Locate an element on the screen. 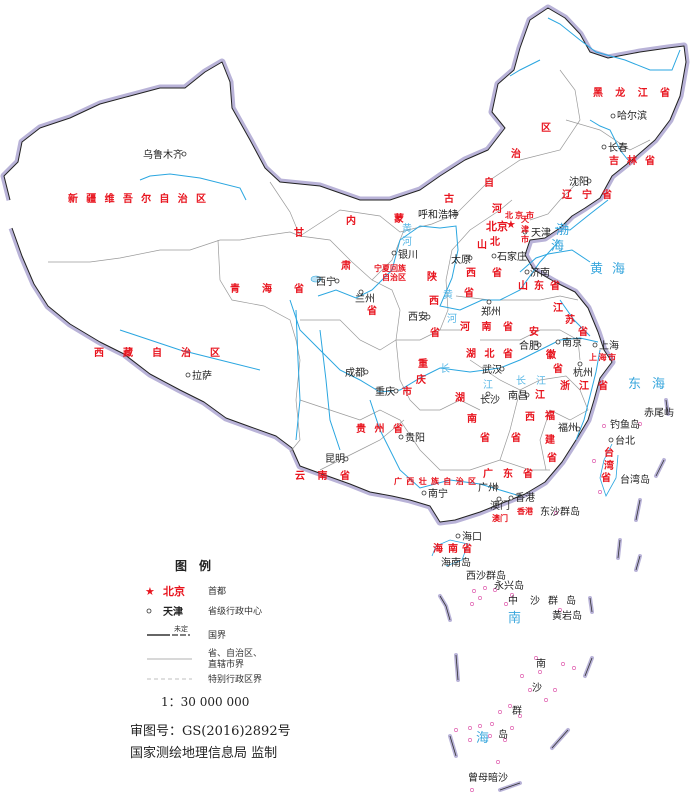  island-label: 海南岛 is located at coordinates (456, 562).